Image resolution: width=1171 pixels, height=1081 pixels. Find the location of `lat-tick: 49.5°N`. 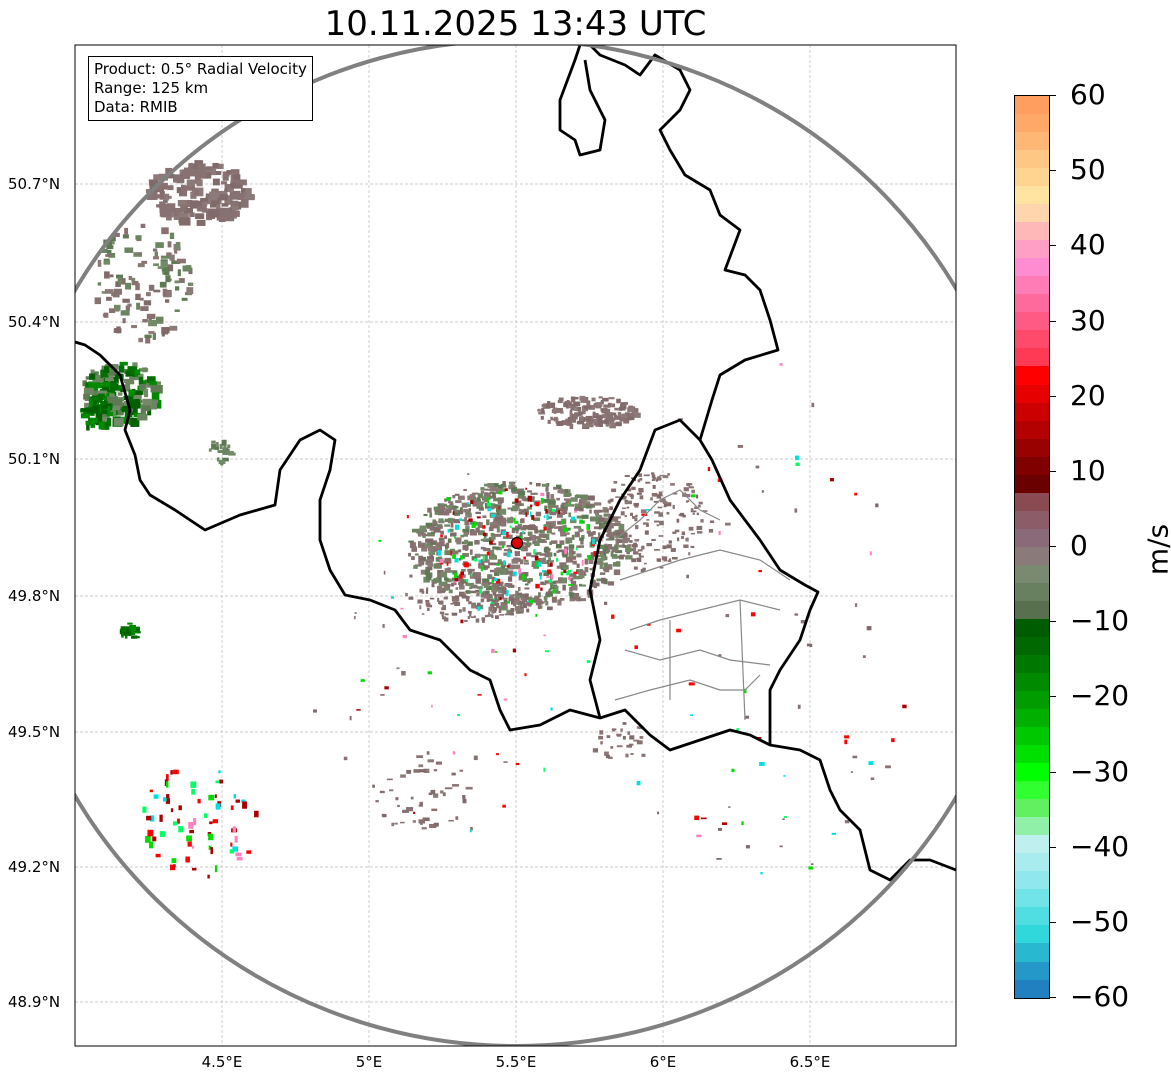

lat-tick: 49.5°N is located at coordinates (34, 732).